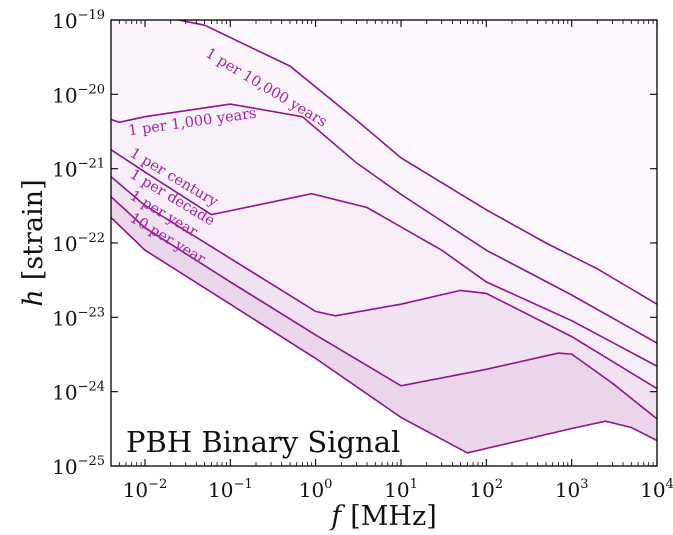 The width and height of the screenshot is (673, 535). Describe the element at coordinates (78, 466) in the screenshot. I see `y-tick-label: 10−25` at that location.